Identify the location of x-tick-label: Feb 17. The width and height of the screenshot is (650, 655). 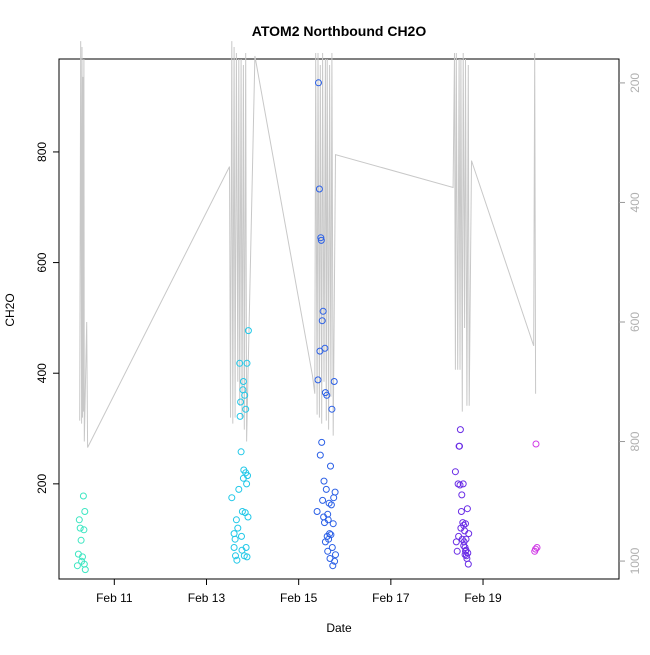
(391, 598).